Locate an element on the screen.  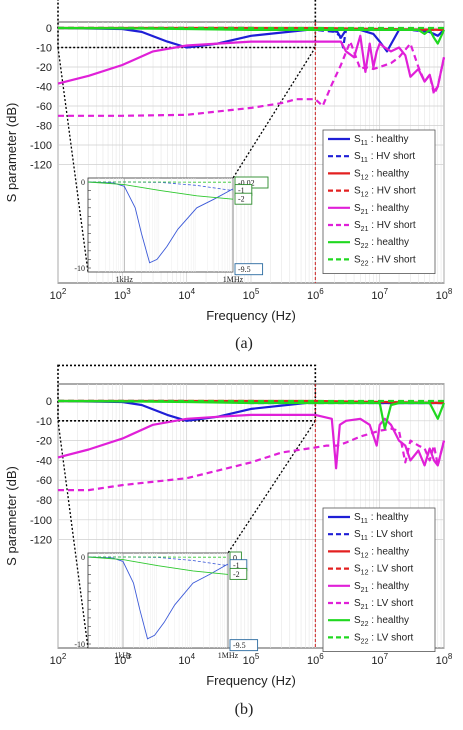
figure-caption: (b) is located at coordinates (244, 709).